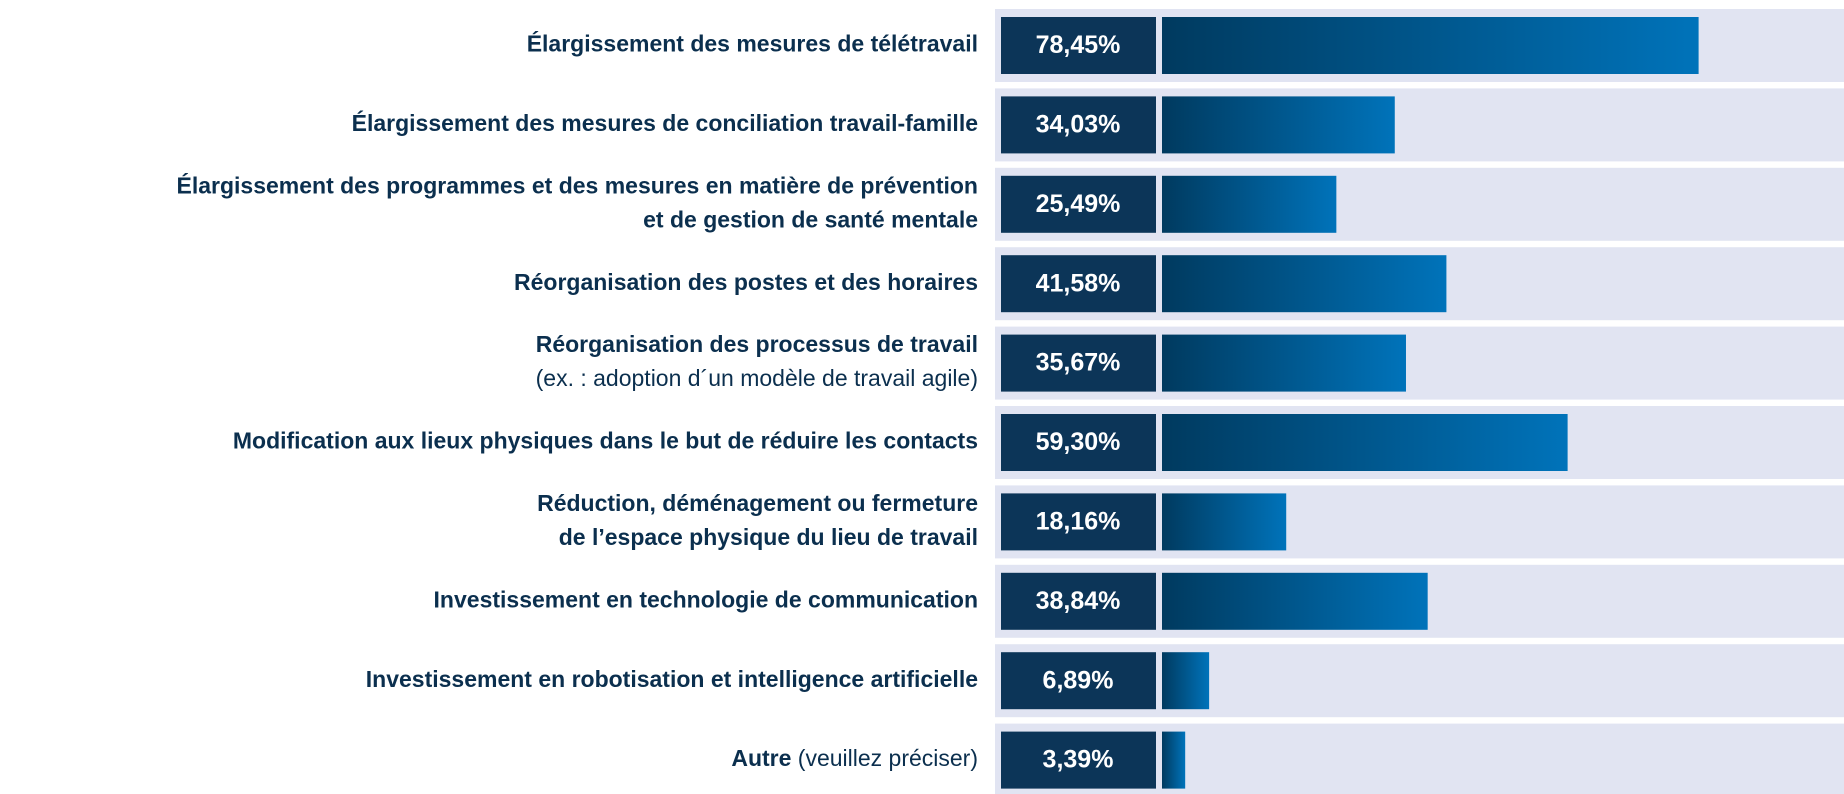 Image resolution: width=1844 pixels, height=794 pixels. Describe the element at coordinates (810, 219) in the screenshot. I see `category-label: et de gestion de santé mentale` at that location.